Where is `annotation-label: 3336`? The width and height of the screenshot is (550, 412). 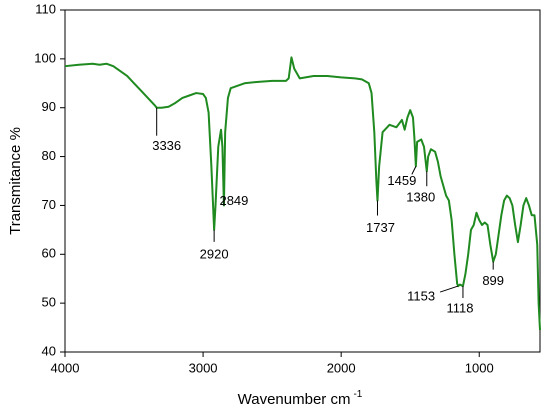
annotation-label: 3336 is located at coordinates (166, 145).